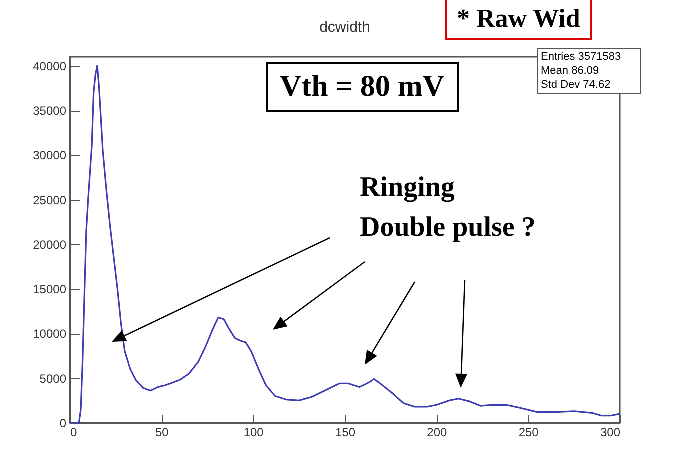 This screenshot has width=685, height=473. What do you see at coordinates (50, 334) in the screenshot?
I see `y-tick-label: 10000` at bounding box center [50, 334].